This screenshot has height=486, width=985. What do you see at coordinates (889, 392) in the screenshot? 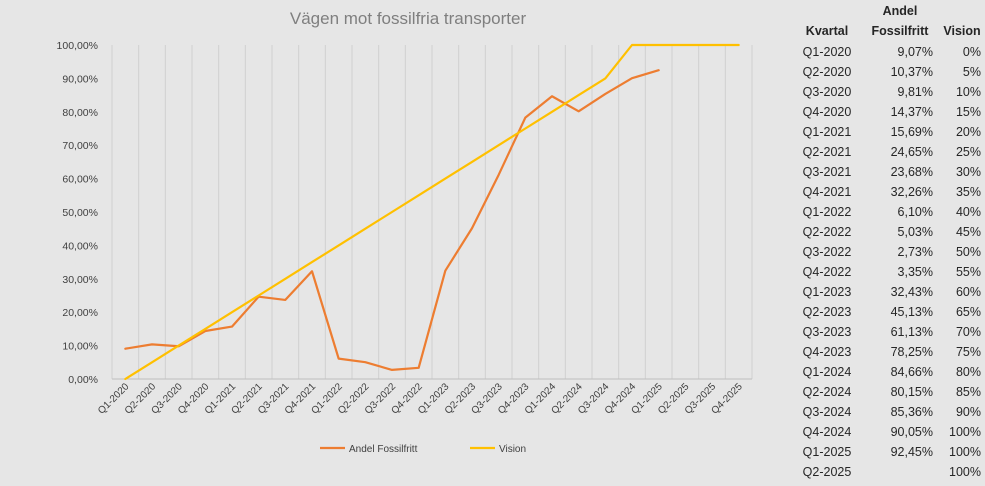
I see `table-row: Q2-2024 80,15% 85%` at bounding box center [889, 392].